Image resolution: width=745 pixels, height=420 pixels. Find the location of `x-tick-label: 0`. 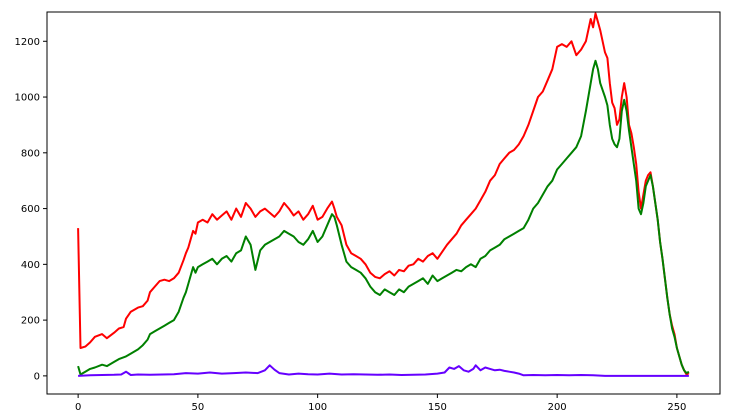

x-tick-label: 0 is located at coordinates (78, 407).